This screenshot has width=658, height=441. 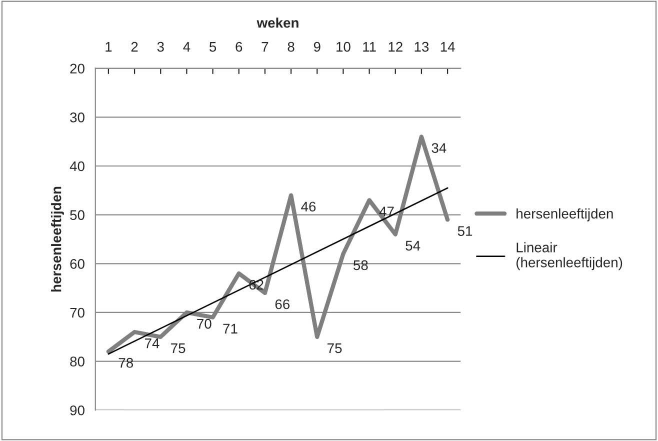 I want to click on y-tick-label: 70, so click(x=77, y=313).